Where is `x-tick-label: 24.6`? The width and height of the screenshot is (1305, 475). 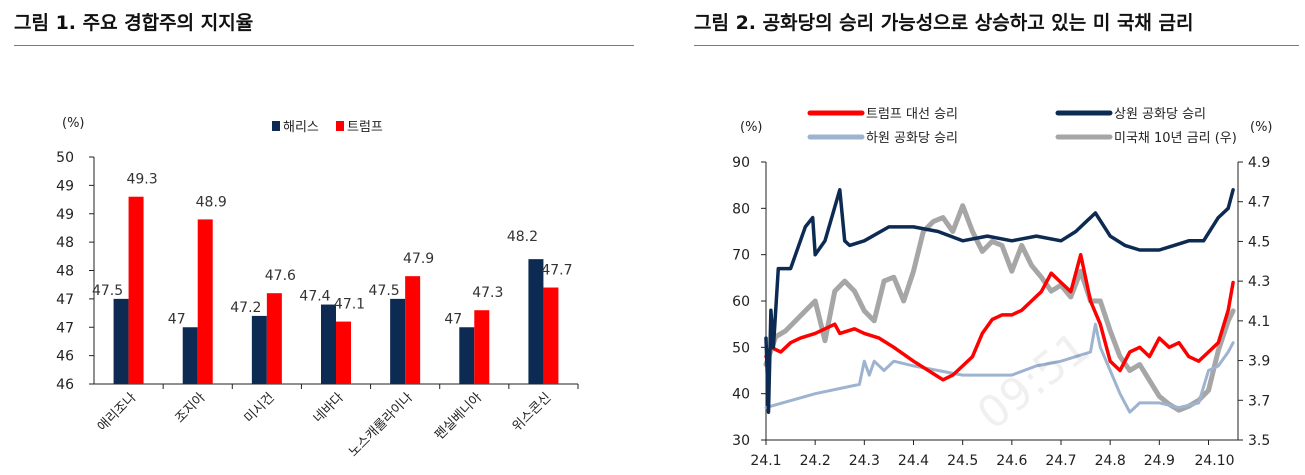
x-tick-label: 24.6 is located at coordinates (1011, 461).